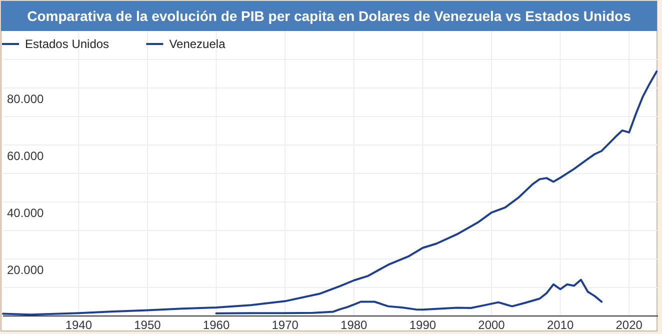  What do you see at coordinates (67, 44) in the screenshot?
I see `legend-label: Estados Unidos` at bounding box center [67, 44].